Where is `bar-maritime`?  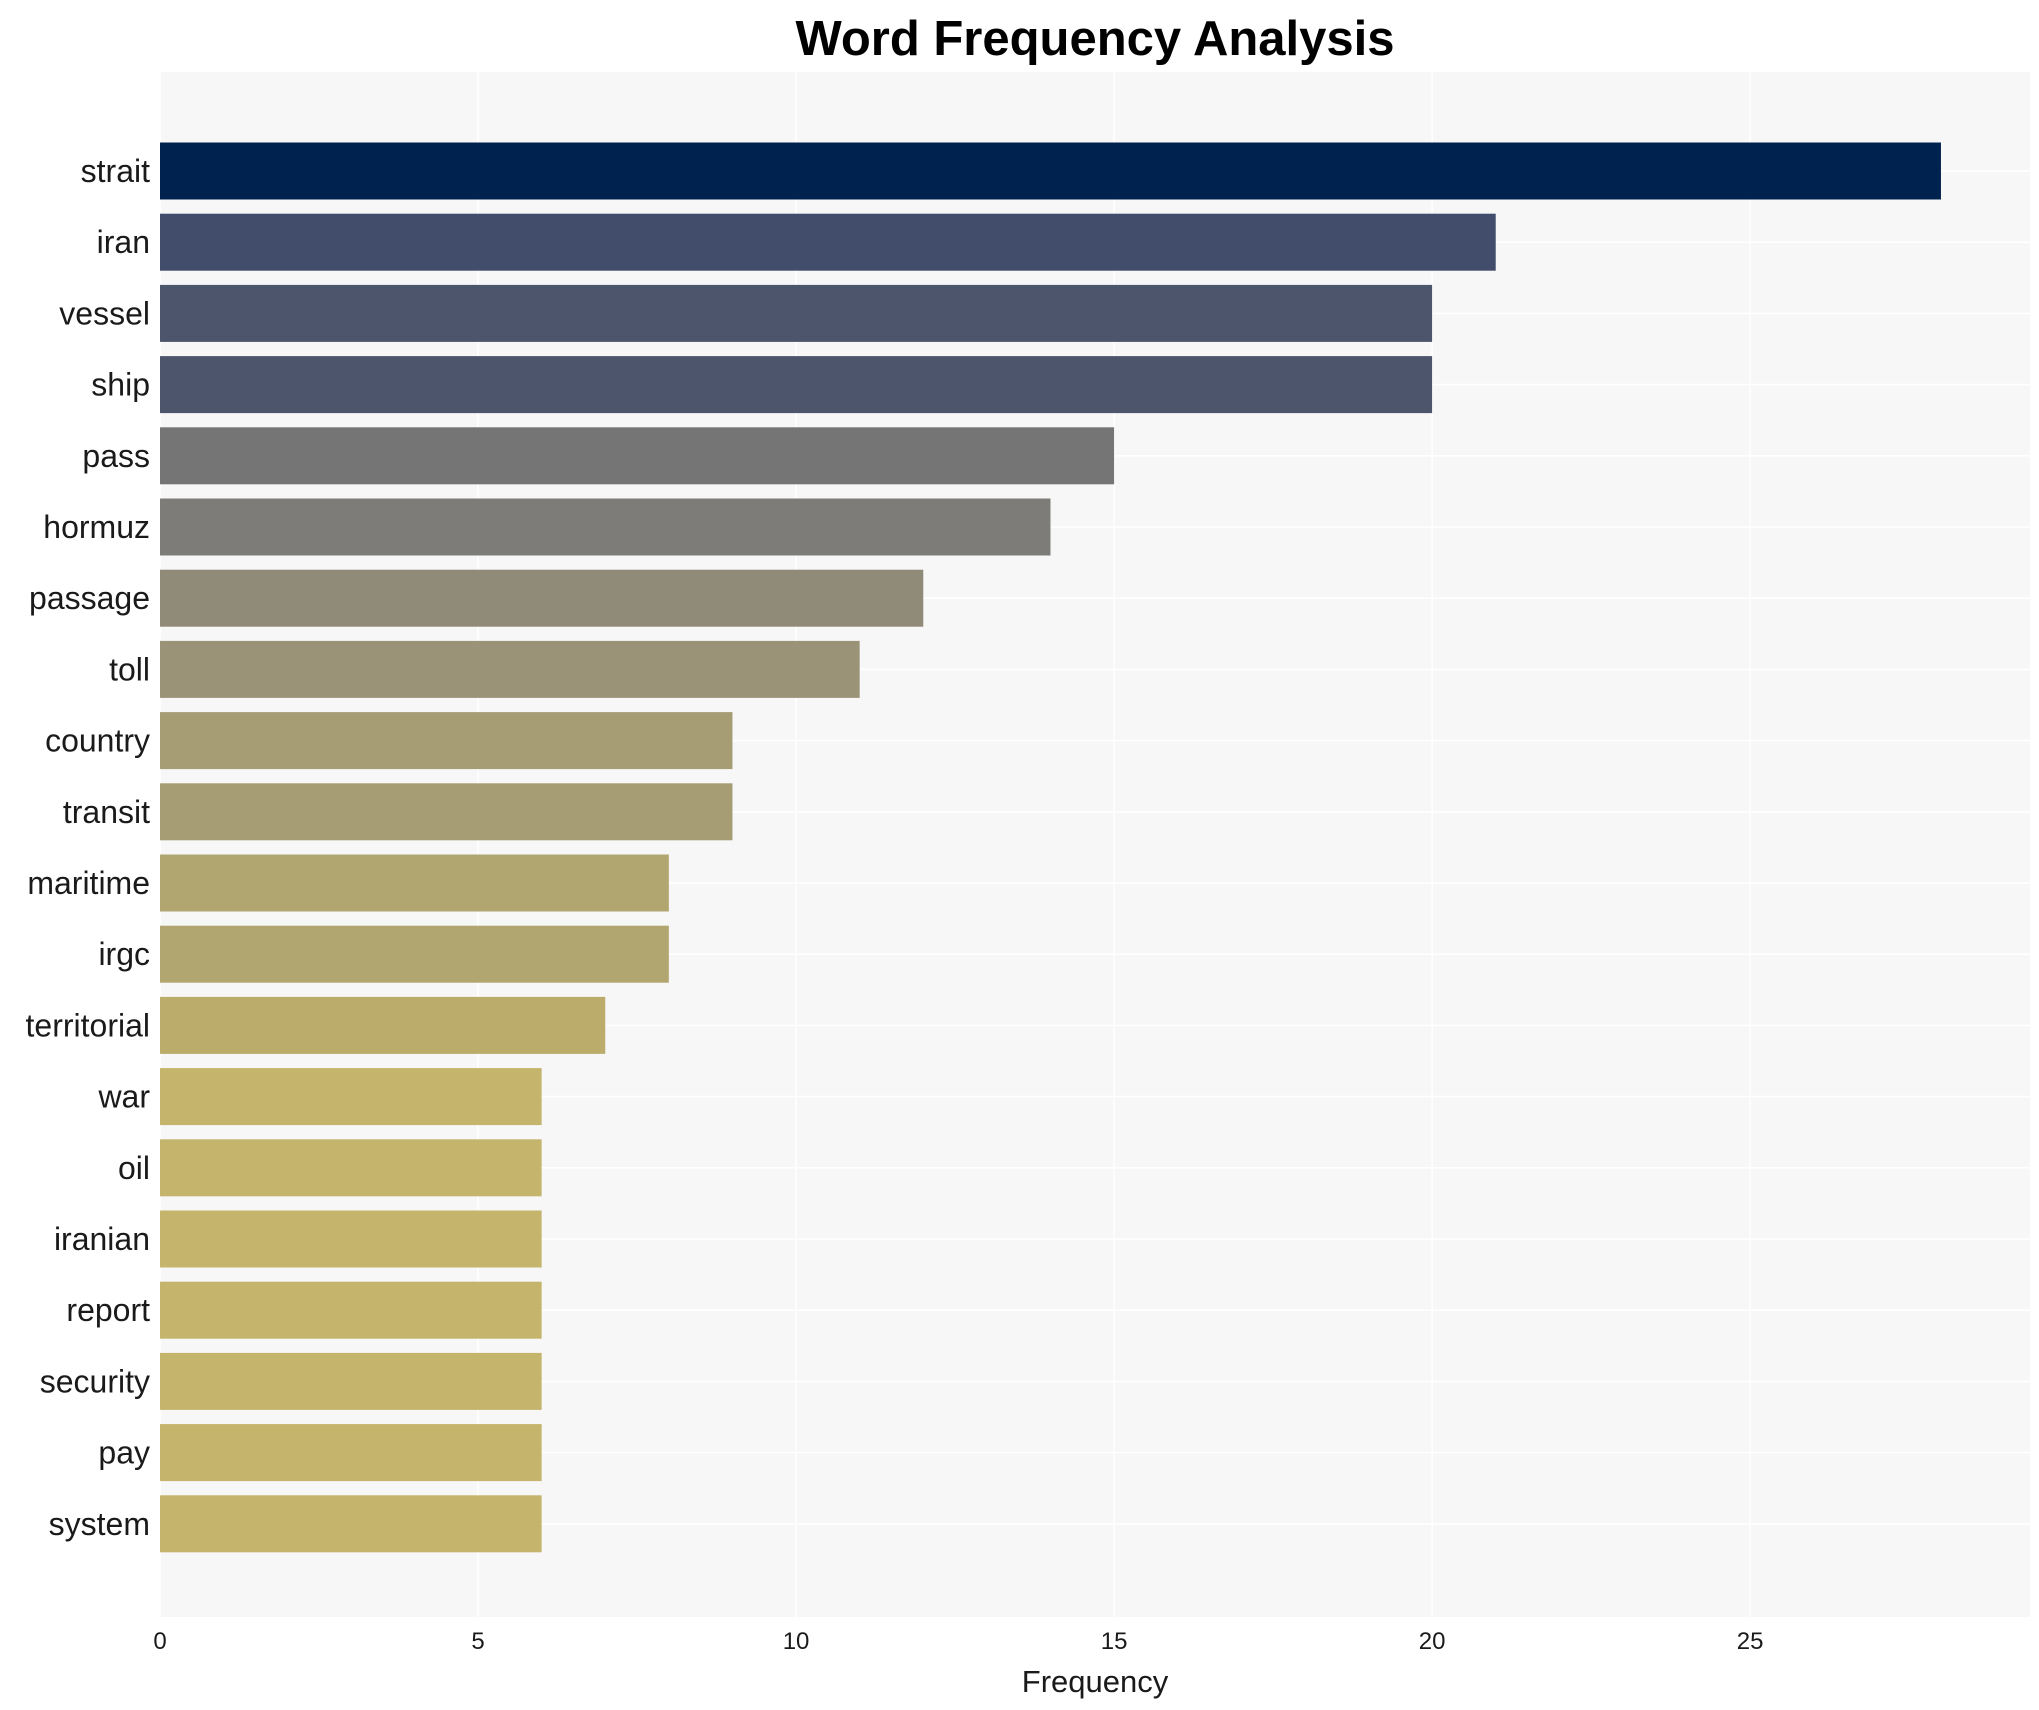
bar-maritime is located at coordinates (414, 883).